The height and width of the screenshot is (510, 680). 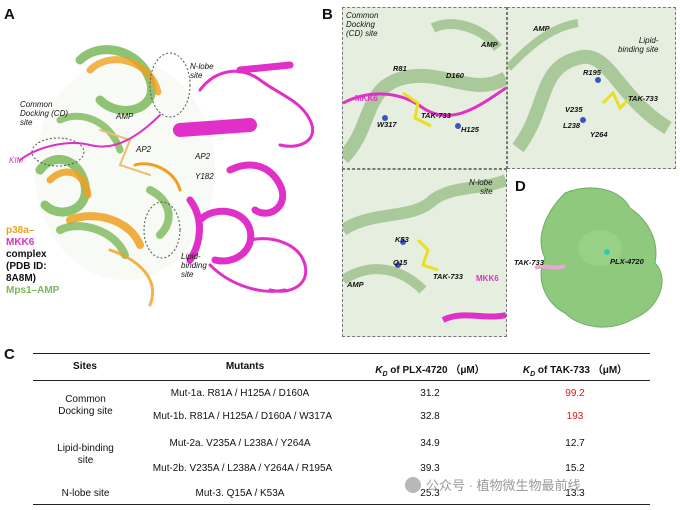 I want to click on table-top-rule, so click(x=341, y=353).